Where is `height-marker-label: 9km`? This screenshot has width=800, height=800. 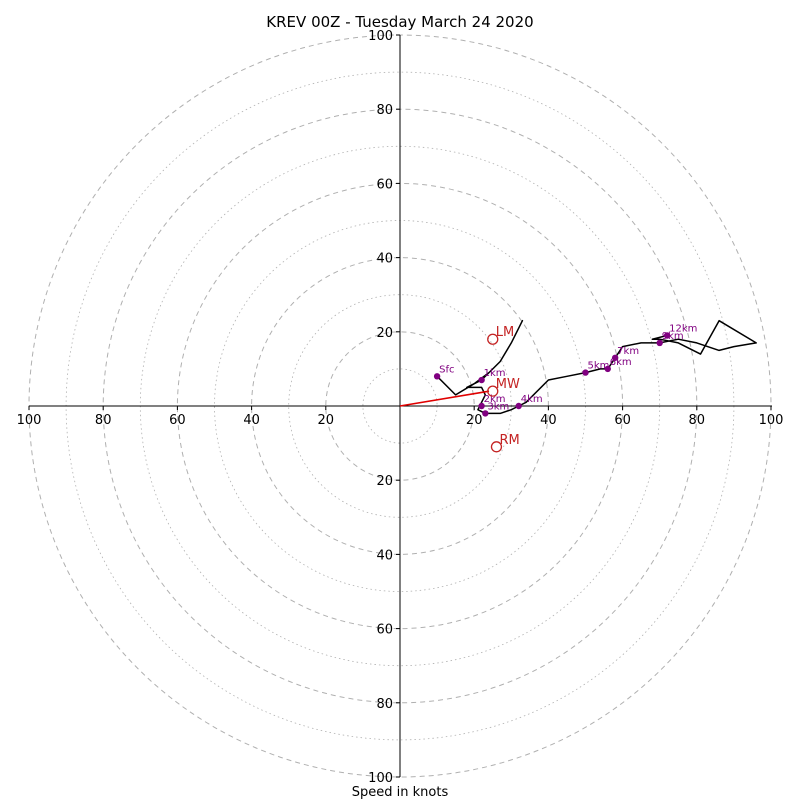 height-marker-label: 9km is located at coordinates (673, 336).